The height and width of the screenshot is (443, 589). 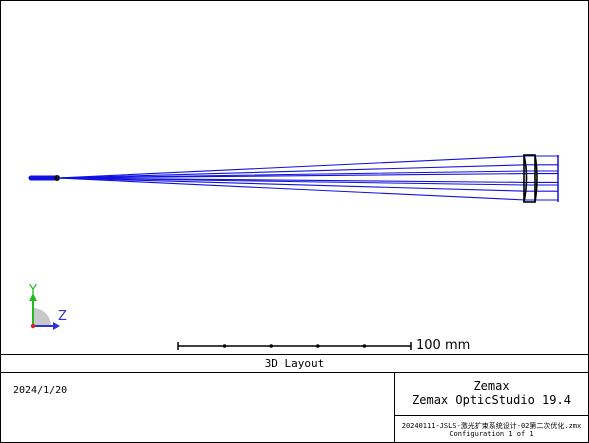 I want to click on scale-bar-ticks, so click(x=294, y=346).